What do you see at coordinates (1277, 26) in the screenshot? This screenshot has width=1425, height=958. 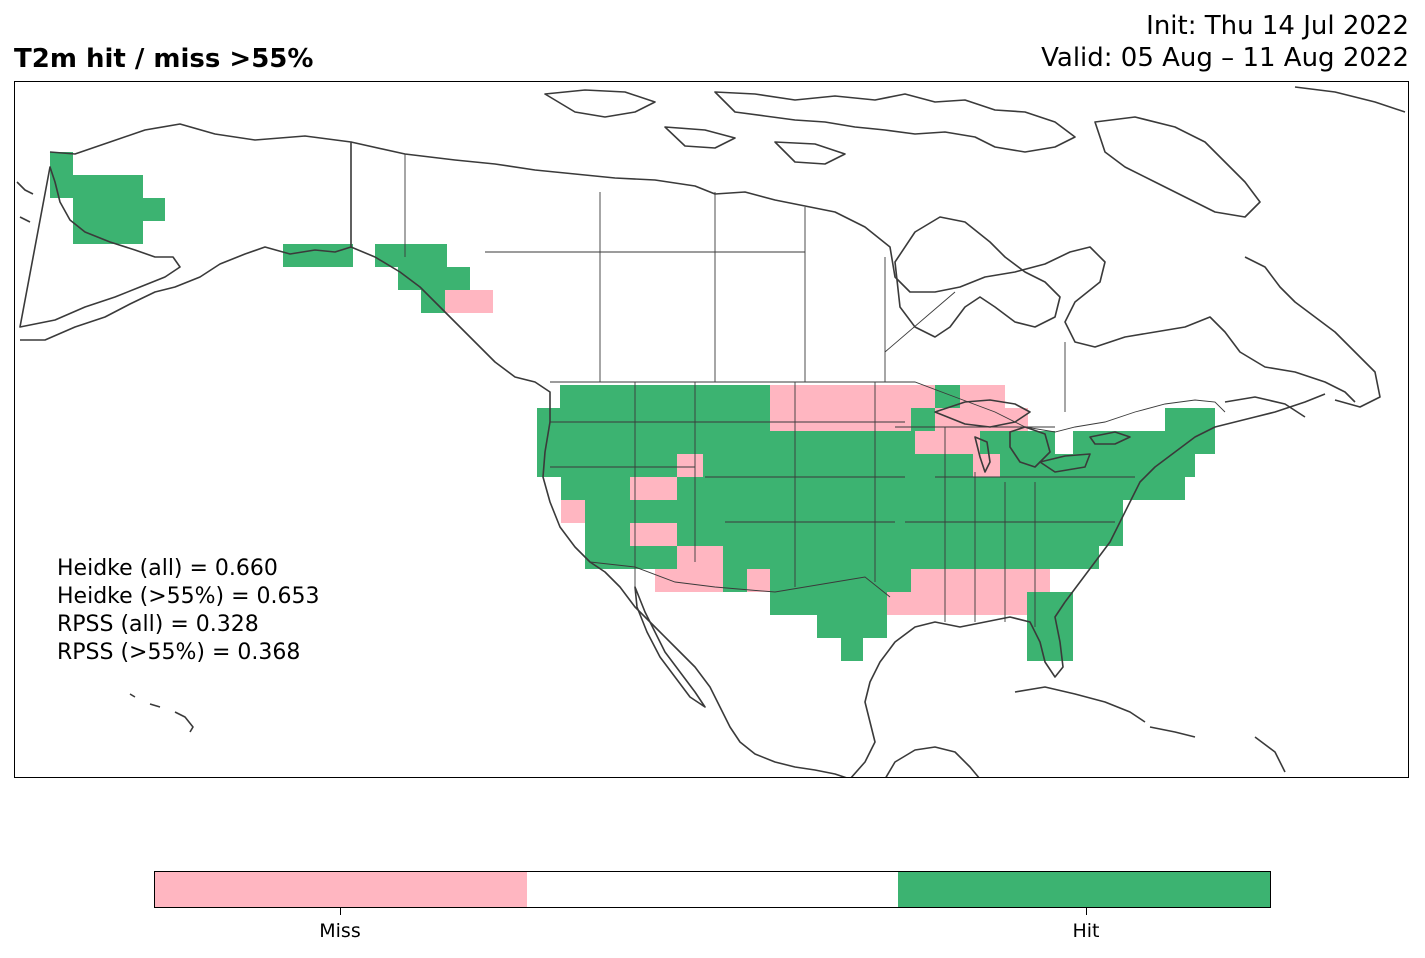 I see `init-date: Init: Thu 14 Jul 2022` at bounding box center [1277, 26].